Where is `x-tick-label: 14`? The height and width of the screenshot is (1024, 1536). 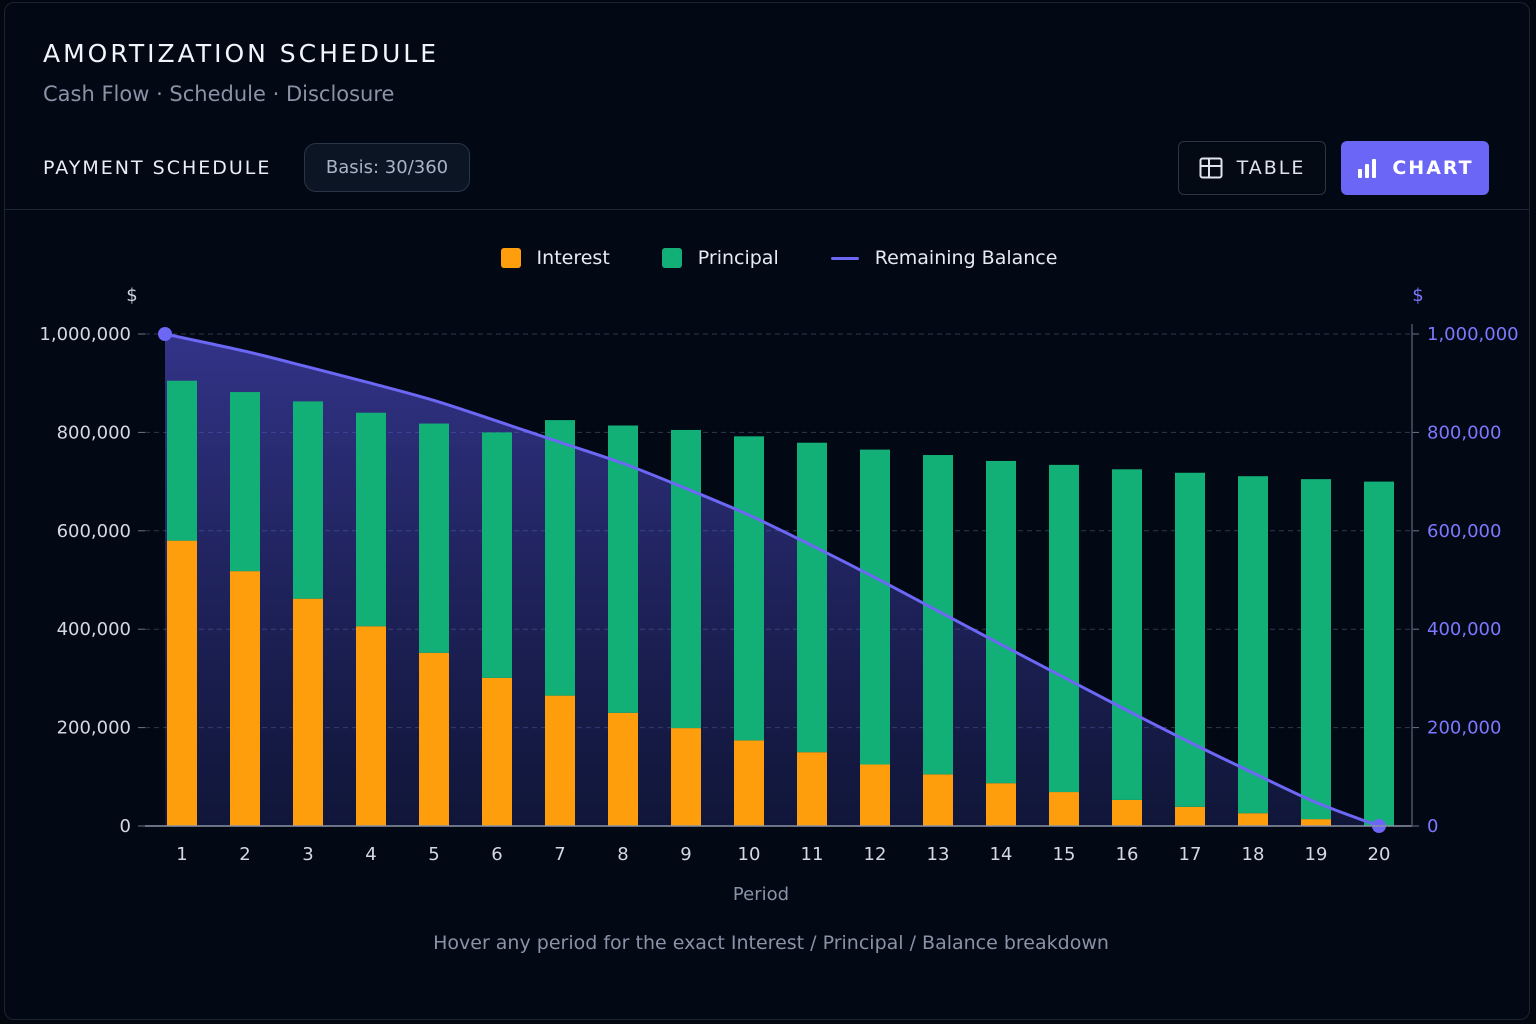
x-tick-label: 14 is located at coordinates (1001, 854).